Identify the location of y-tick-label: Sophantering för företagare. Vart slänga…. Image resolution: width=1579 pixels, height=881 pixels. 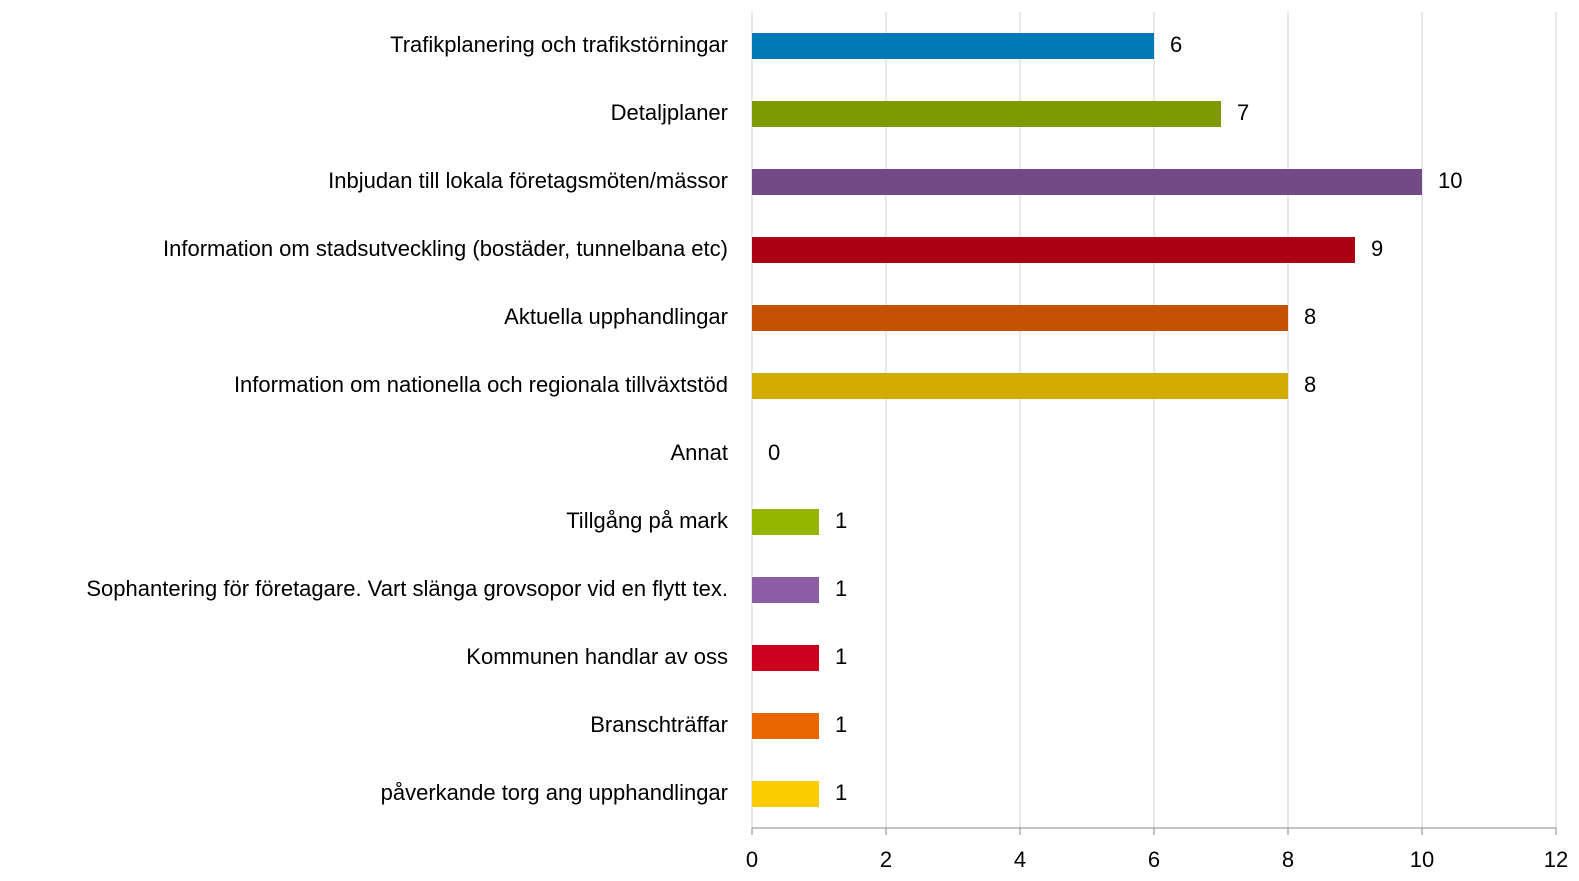
(407, 588).